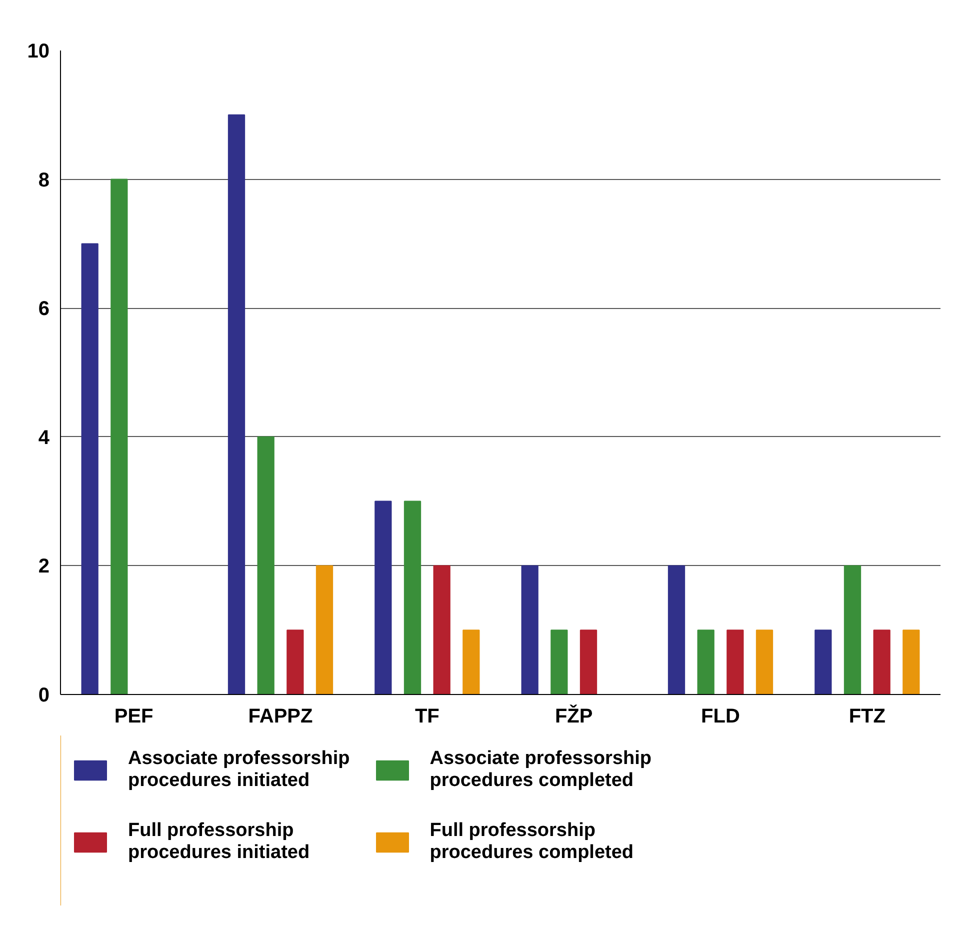  I want to click on x-tick-label: PEF, so click(134, 717).